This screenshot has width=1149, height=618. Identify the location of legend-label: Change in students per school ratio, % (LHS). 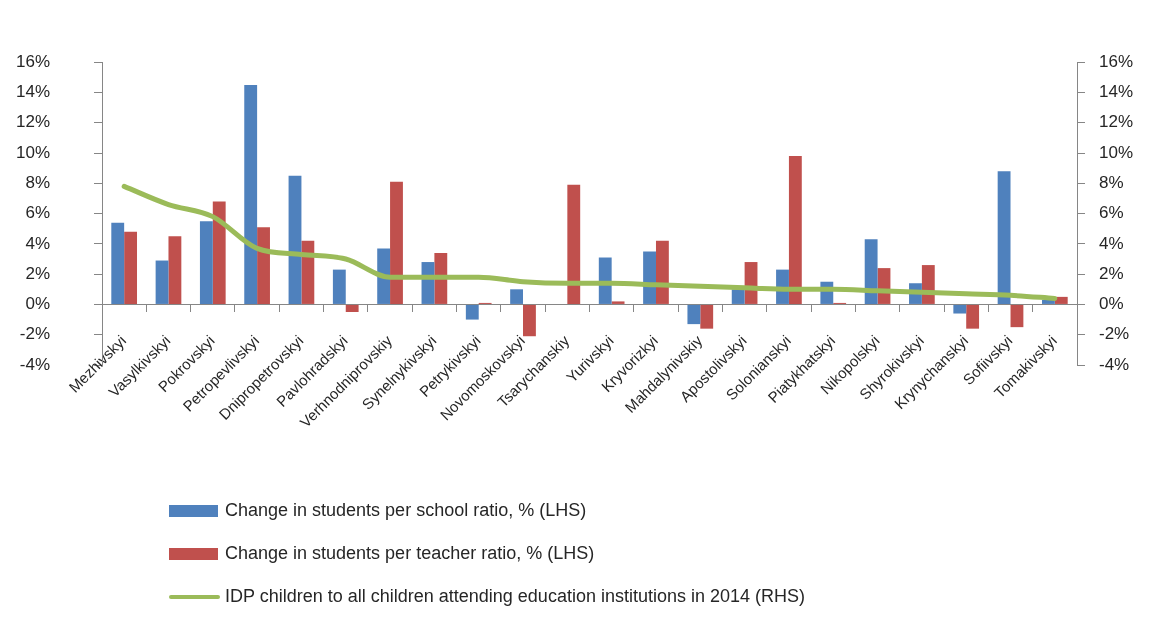
(406, 509).